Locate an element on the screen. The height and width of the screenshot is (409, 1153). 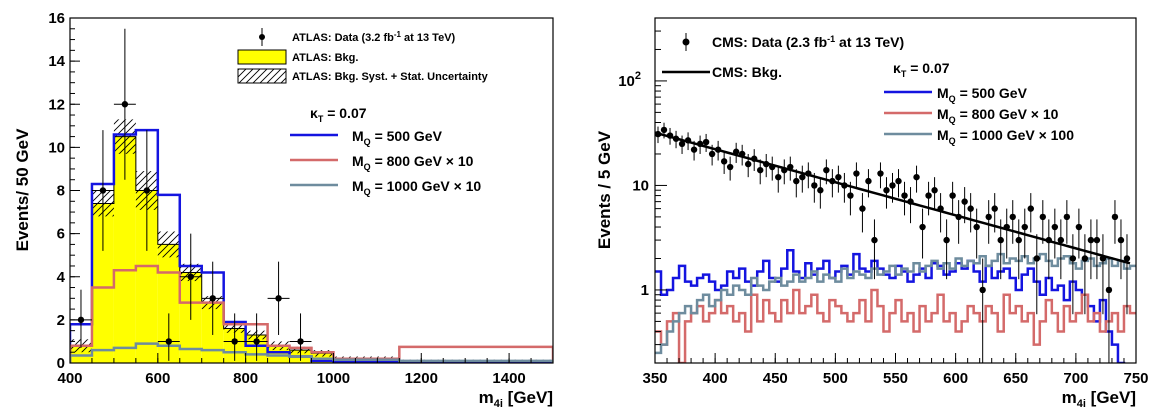
atlas-y-tick-label: 12 is located at coordinates (56, 104).